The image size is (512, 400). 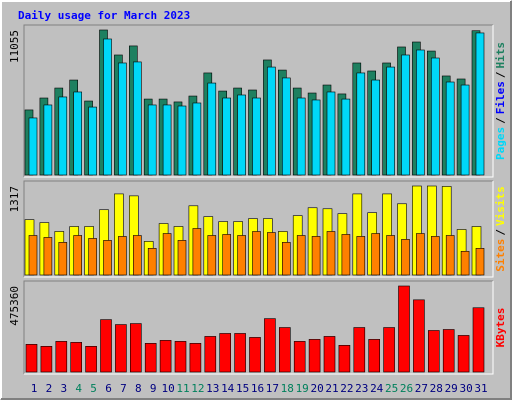 What do you see at coordinates (500, 328) in the screenshot?
I see `legend-entry: KBytes` at bounding box center [500, 328].